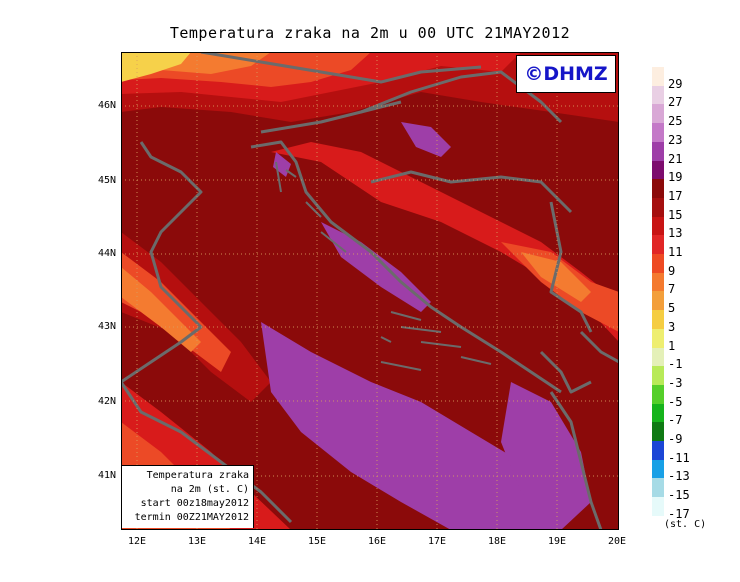 Image resolution: width=740 pixels, height=582 pixels. What do you see at coordinates (675, 83) in the screenshot?
I see `legend-label: 29` at bounding box center [675, 83].